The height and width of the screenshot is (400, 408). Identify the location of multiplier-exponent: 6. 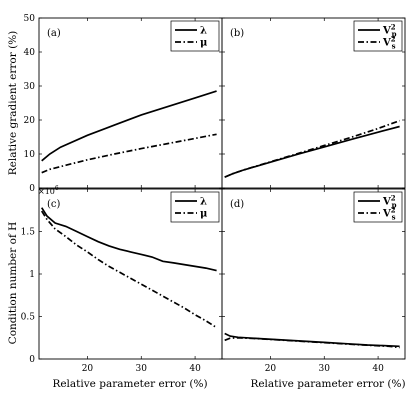
(57, 188).